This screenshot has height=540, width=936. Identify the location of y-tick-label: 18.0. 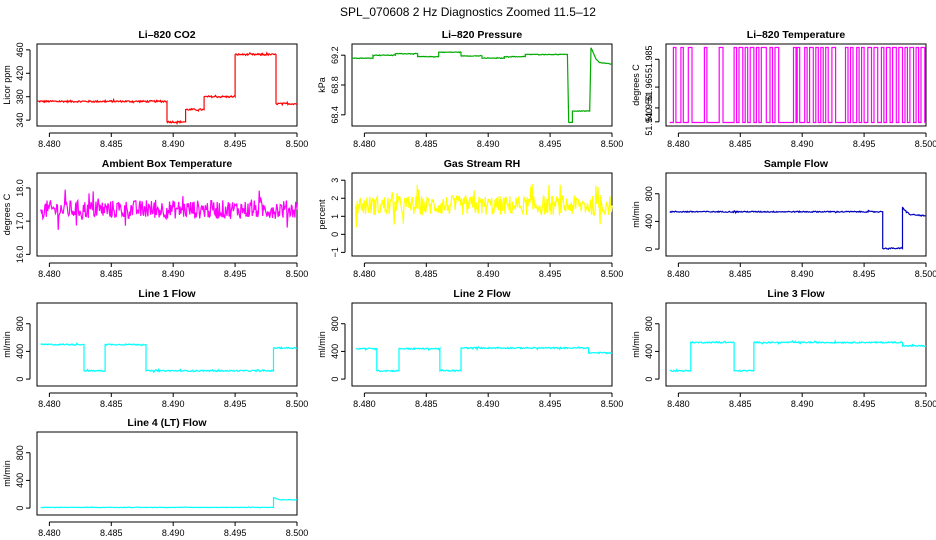
(20, 188).